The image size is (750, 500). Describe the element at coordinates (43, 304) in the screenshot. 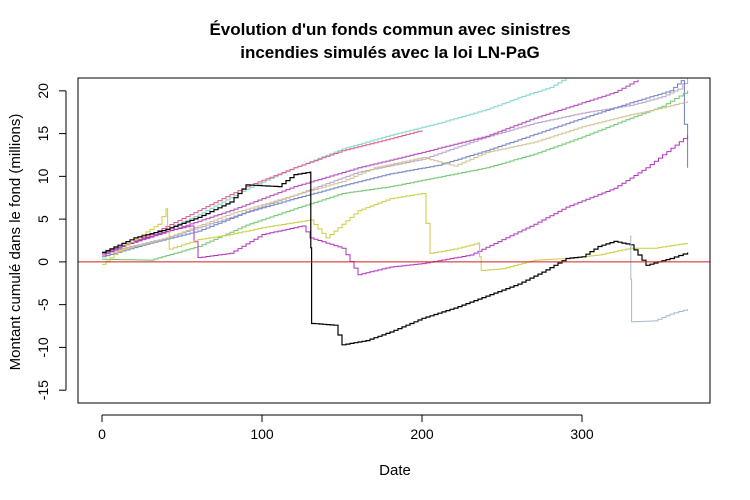

I see `y-tick-label: -5` at that location.